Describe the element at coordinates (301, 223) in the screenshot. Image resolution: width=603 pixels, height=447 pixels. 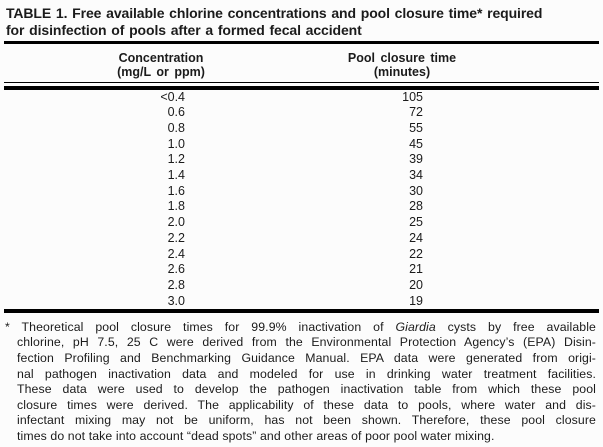
I see `table-row: 2.0 25` at that location.